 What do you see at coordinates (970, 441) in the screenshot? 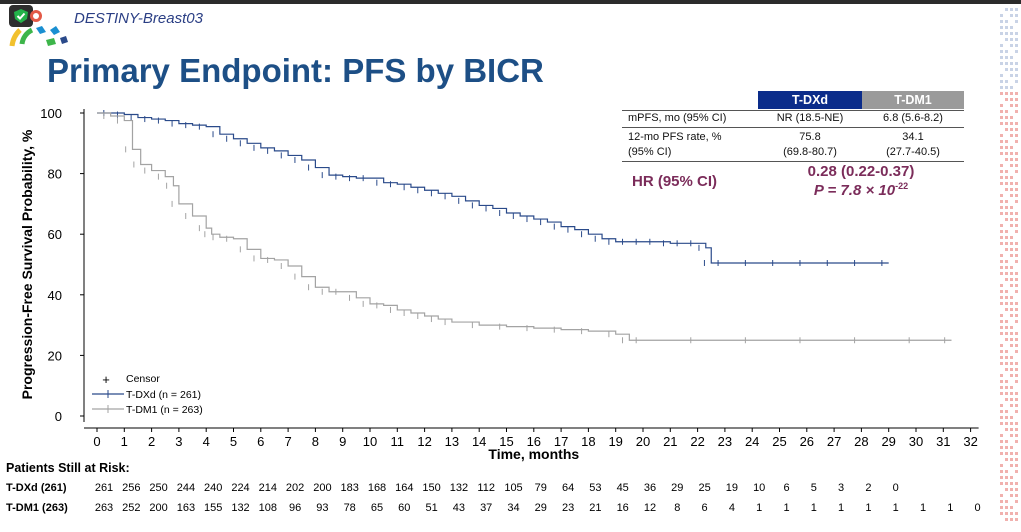
I see `x-tick-label: 32` at bounding box center [970, 441].